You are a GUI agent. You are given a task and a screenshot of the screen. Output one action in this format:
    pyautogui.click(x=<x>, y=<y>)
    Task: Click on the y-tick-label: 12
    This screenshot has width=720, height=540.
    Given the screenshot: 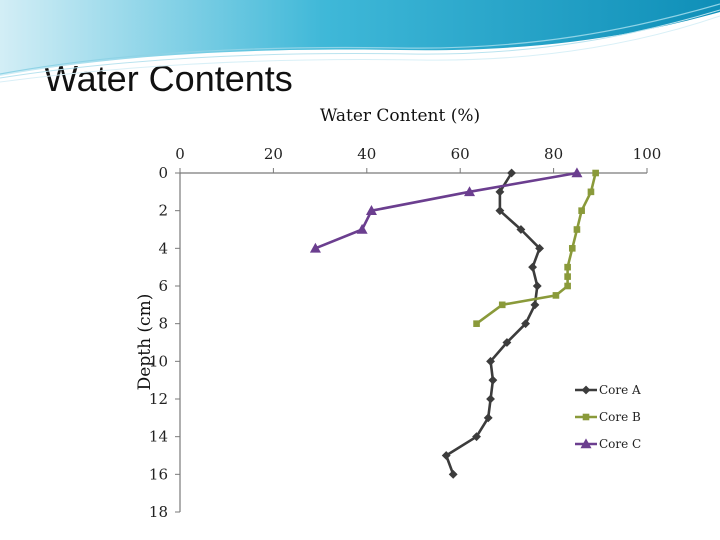 What is the action you would take?
    pyautogui.click(x=158, y=399)
    